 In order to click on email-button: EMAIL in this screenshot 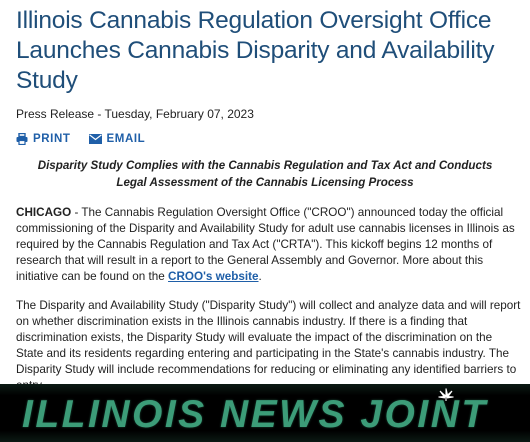, I will do `click(117, 139)`.